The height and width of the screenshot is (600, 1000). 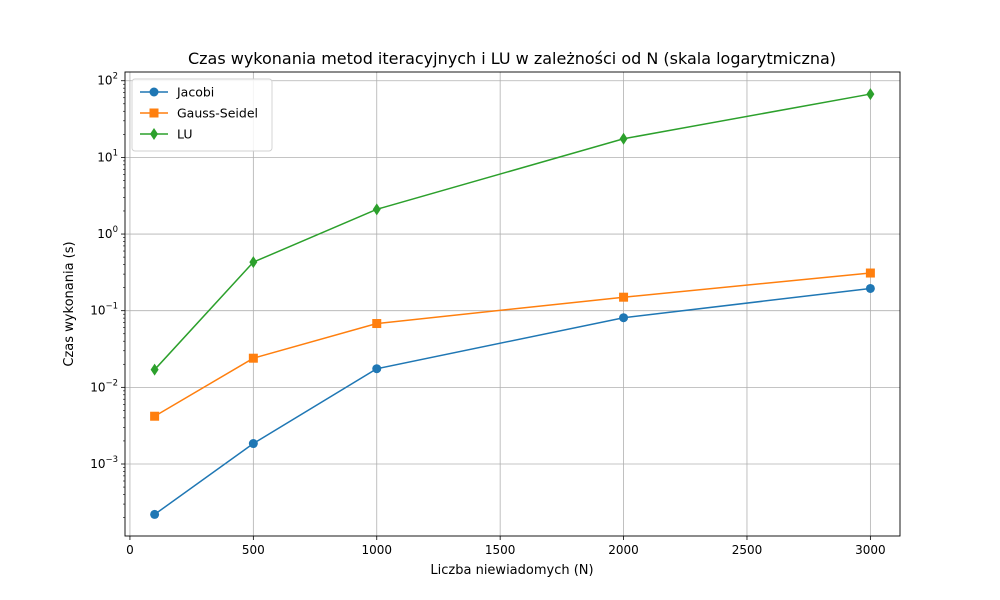 I want to click on legend-label-lu: LU, so click(x=185, y=134).